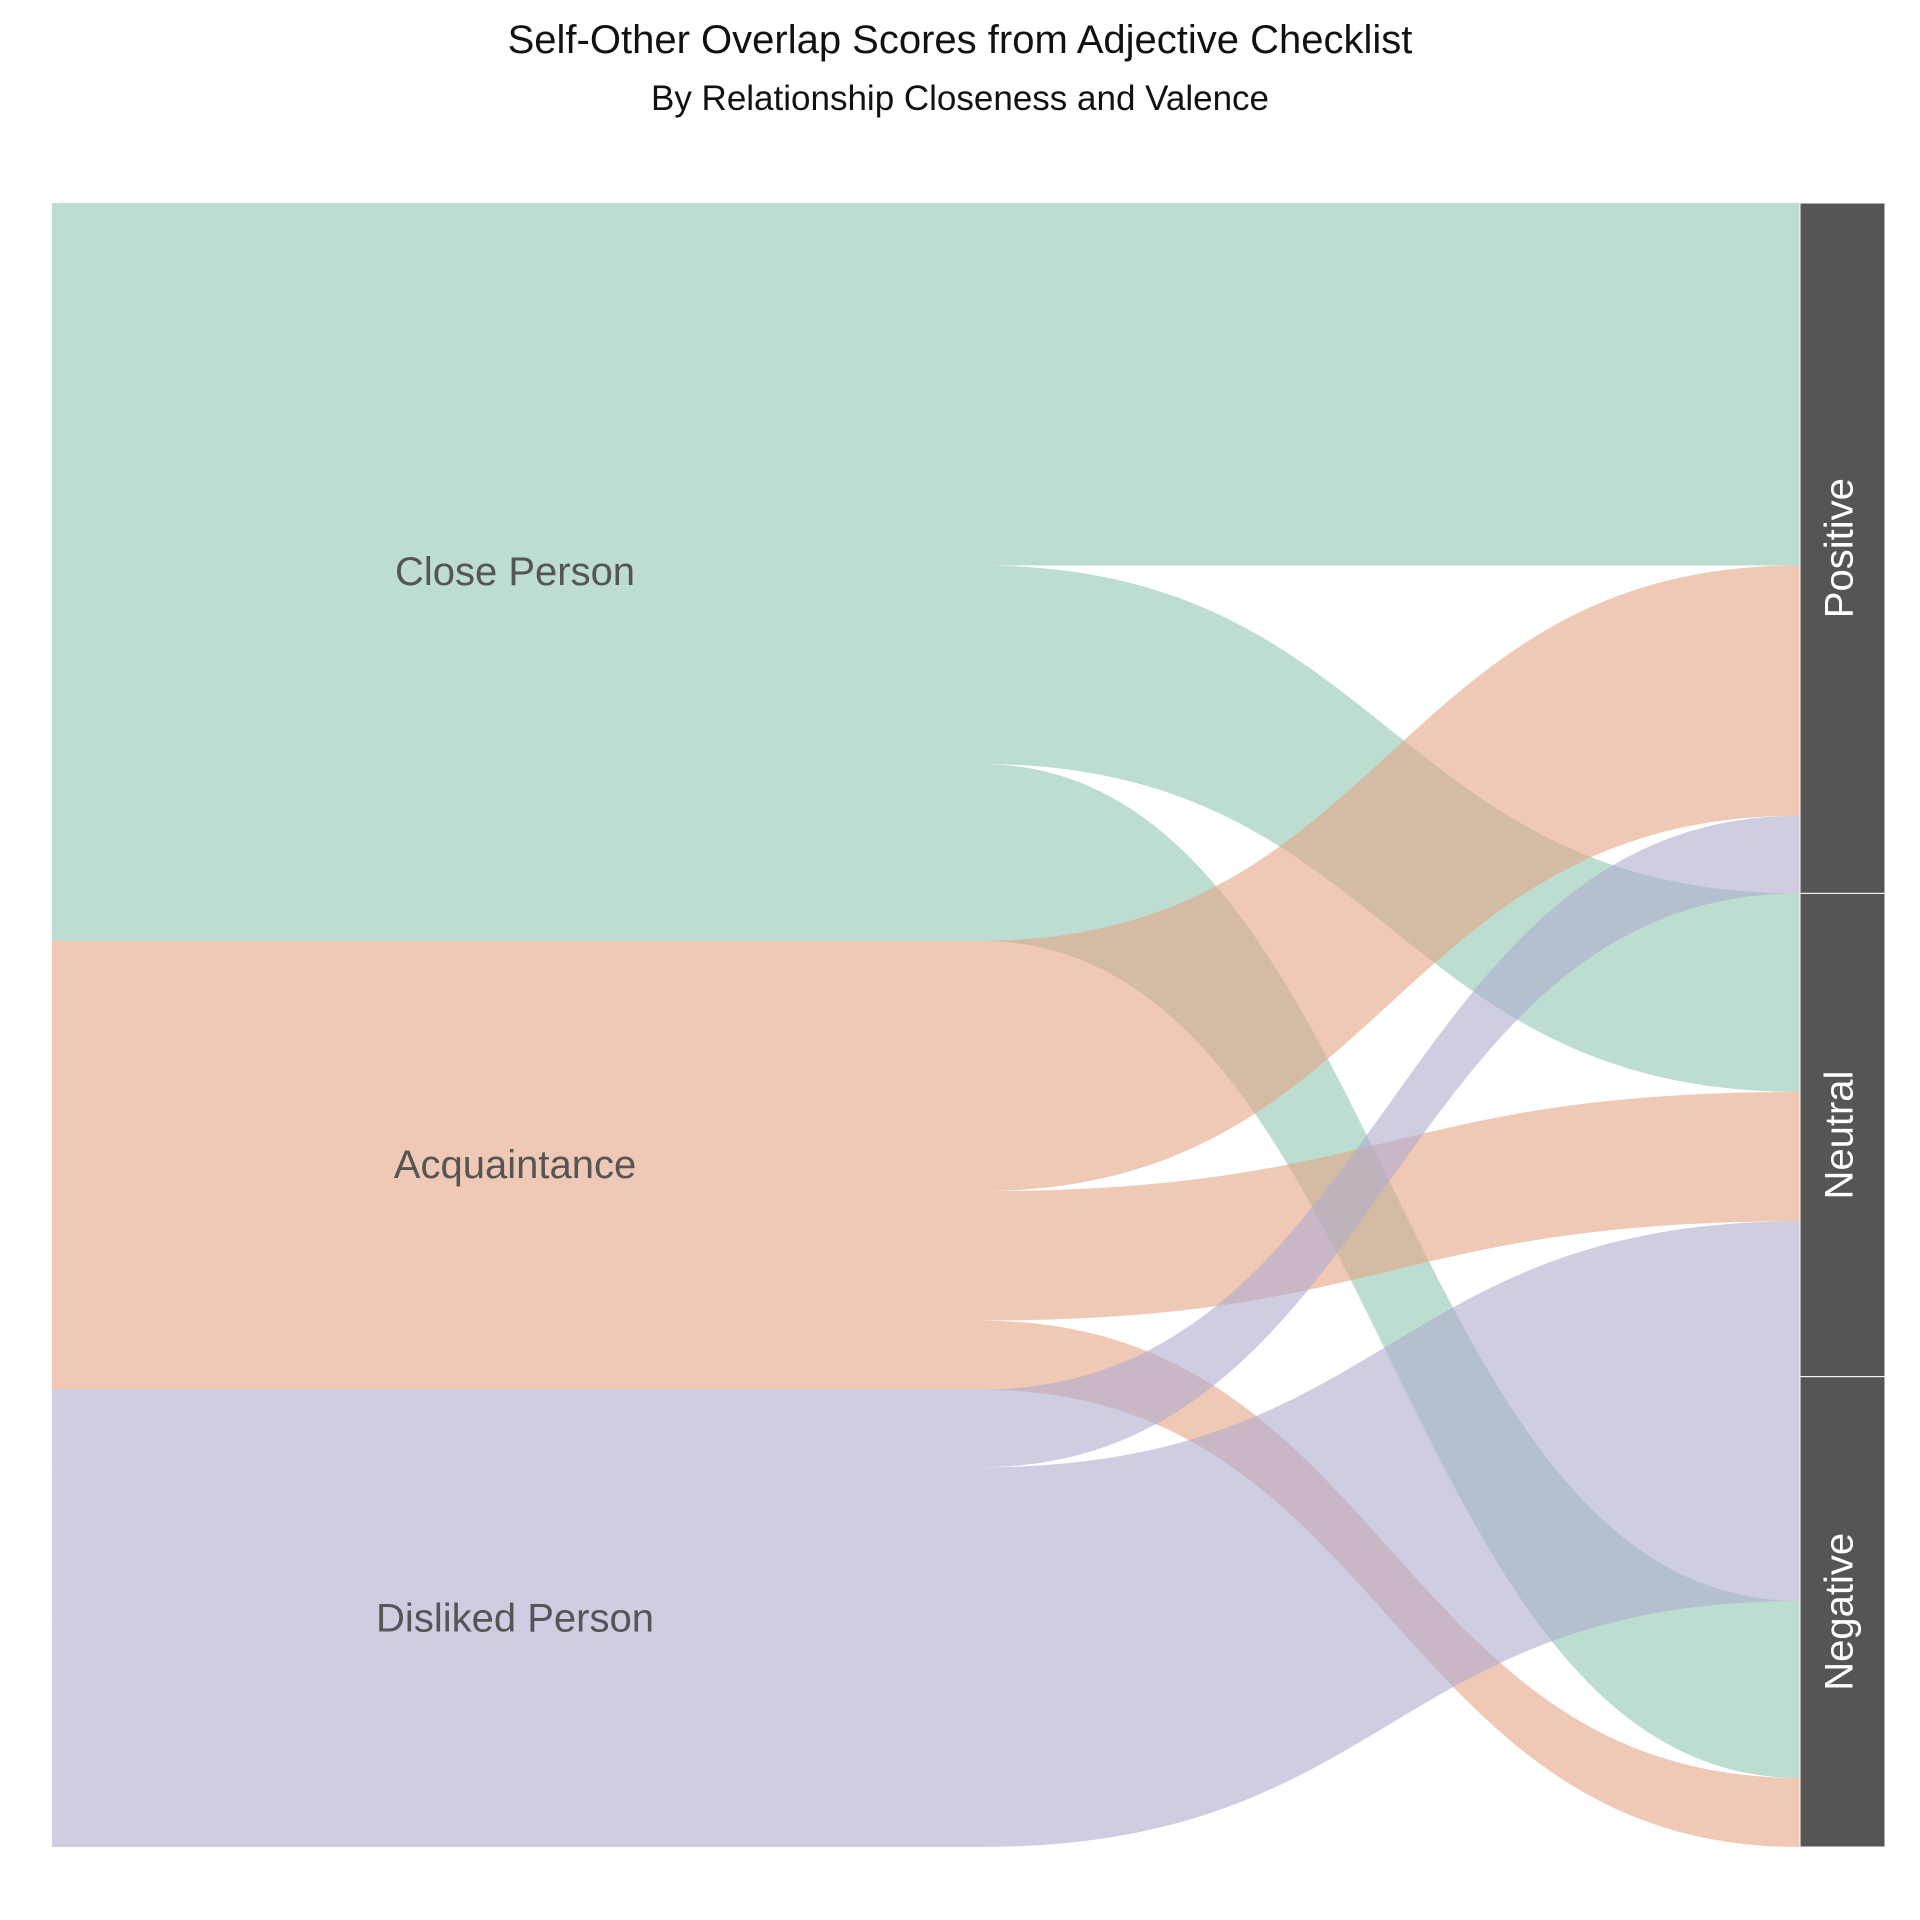 This screenshot has height=1920, width=1920. I want to click on target-label-negative: Negative, so click(1840, 1612).